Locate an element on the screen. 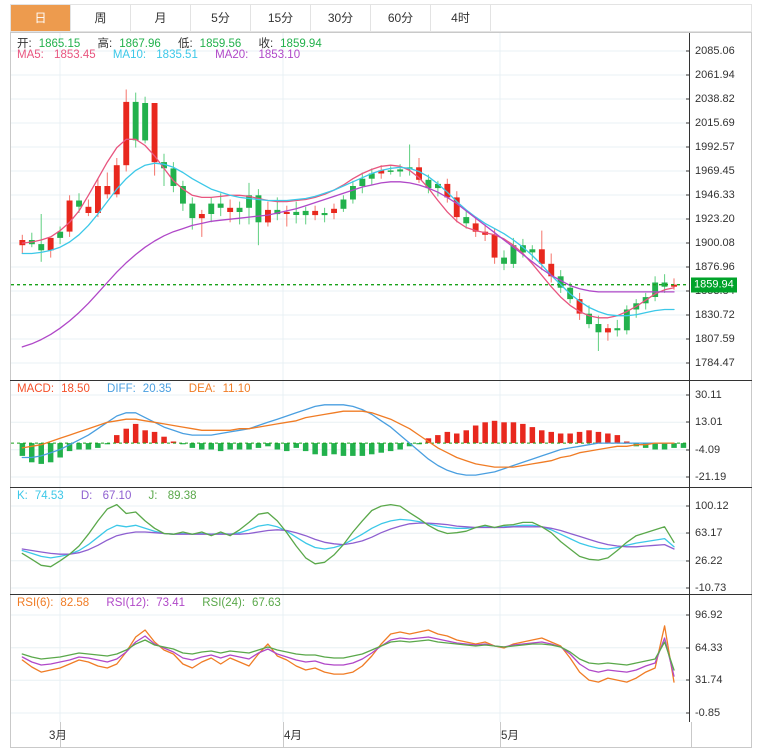 Image resolution: width=762 pixels, height=752 pixels. rsi12-label: RSI(12): is located at coordinates (128, 603).